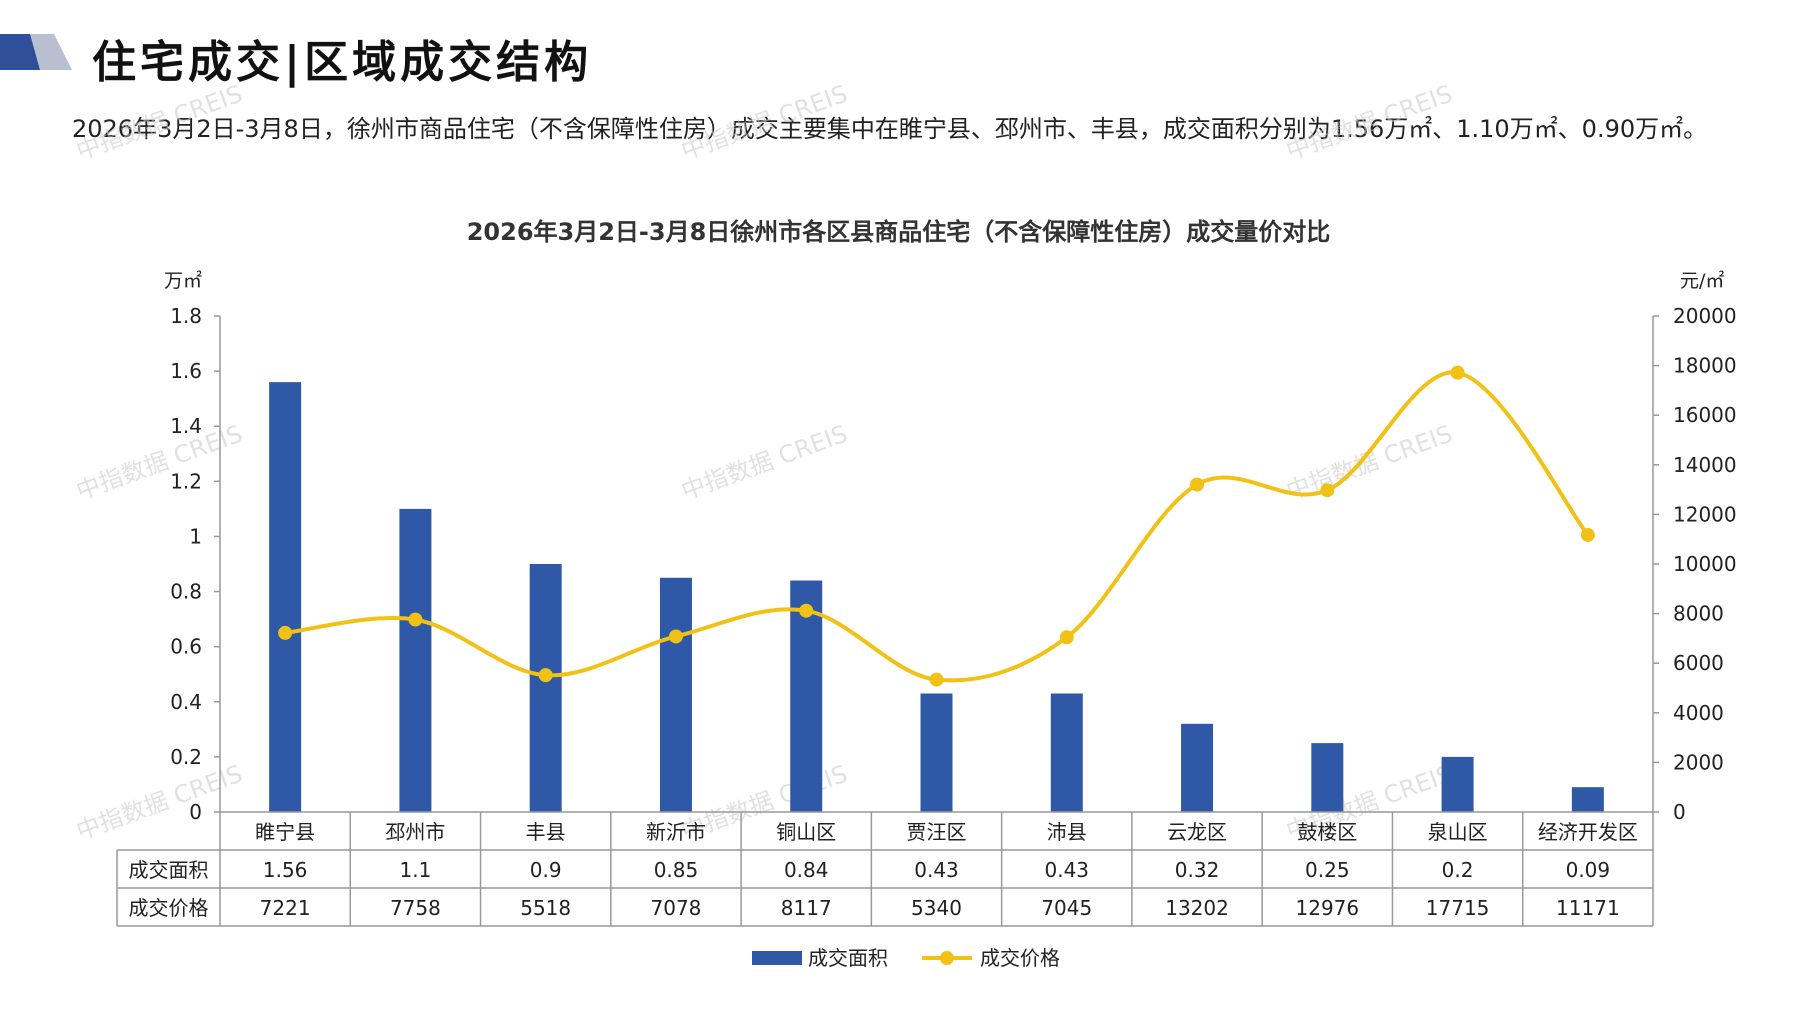 The width and height of the screenshot is (1797, 1010). I want to click on category-label: 泉山区, so click(1458, 832).